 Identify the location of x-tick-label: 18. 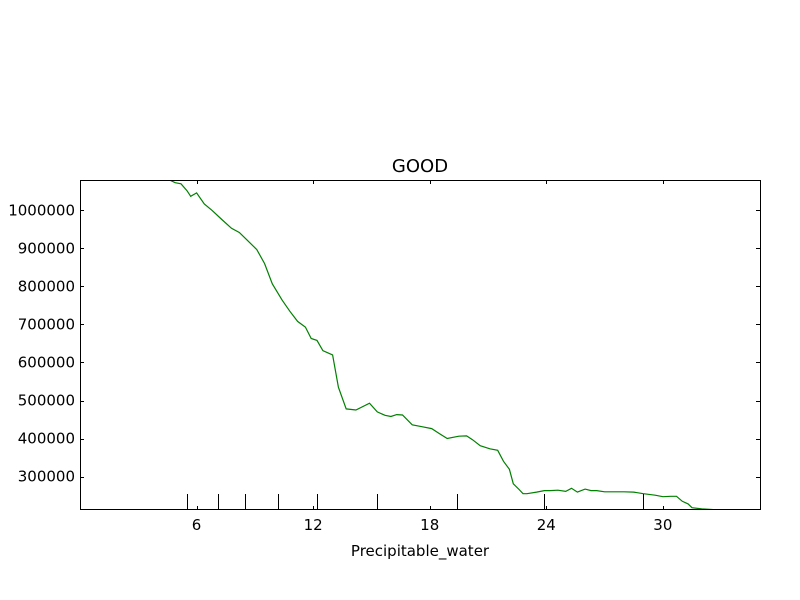
(429, 525).